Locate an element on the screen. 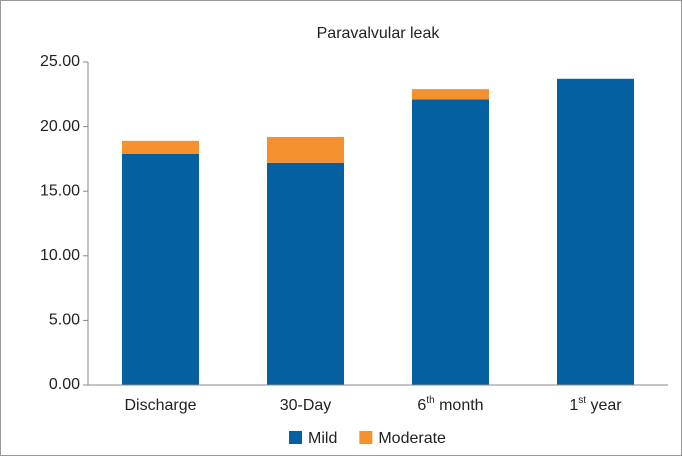 The width and height of the screenshot is (682, 456). chart-title: Paravalvular leak is located at coordinates (379, 33).